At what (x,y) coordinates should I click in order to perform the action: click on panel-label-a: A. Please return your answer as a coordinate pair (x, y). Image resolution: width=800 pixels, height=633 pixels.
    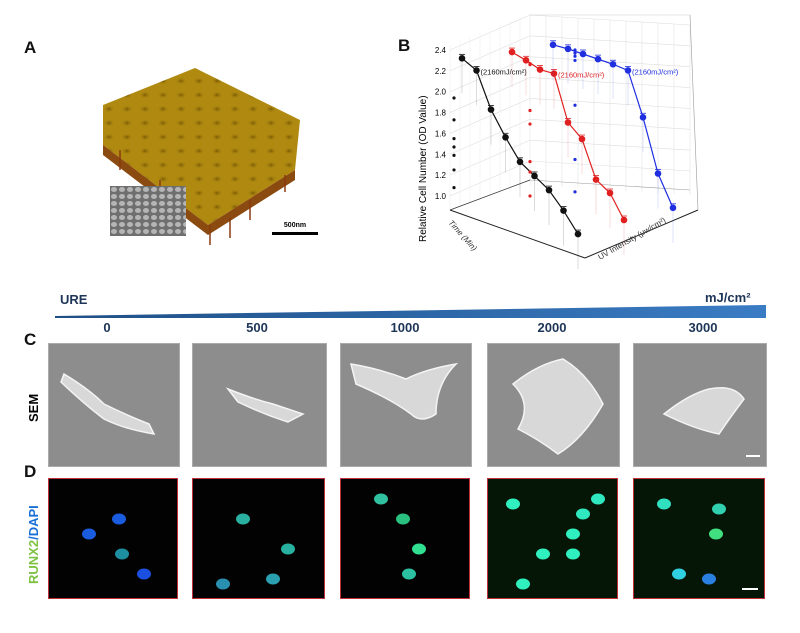
    Looking at the image, I should click on (30, 47).